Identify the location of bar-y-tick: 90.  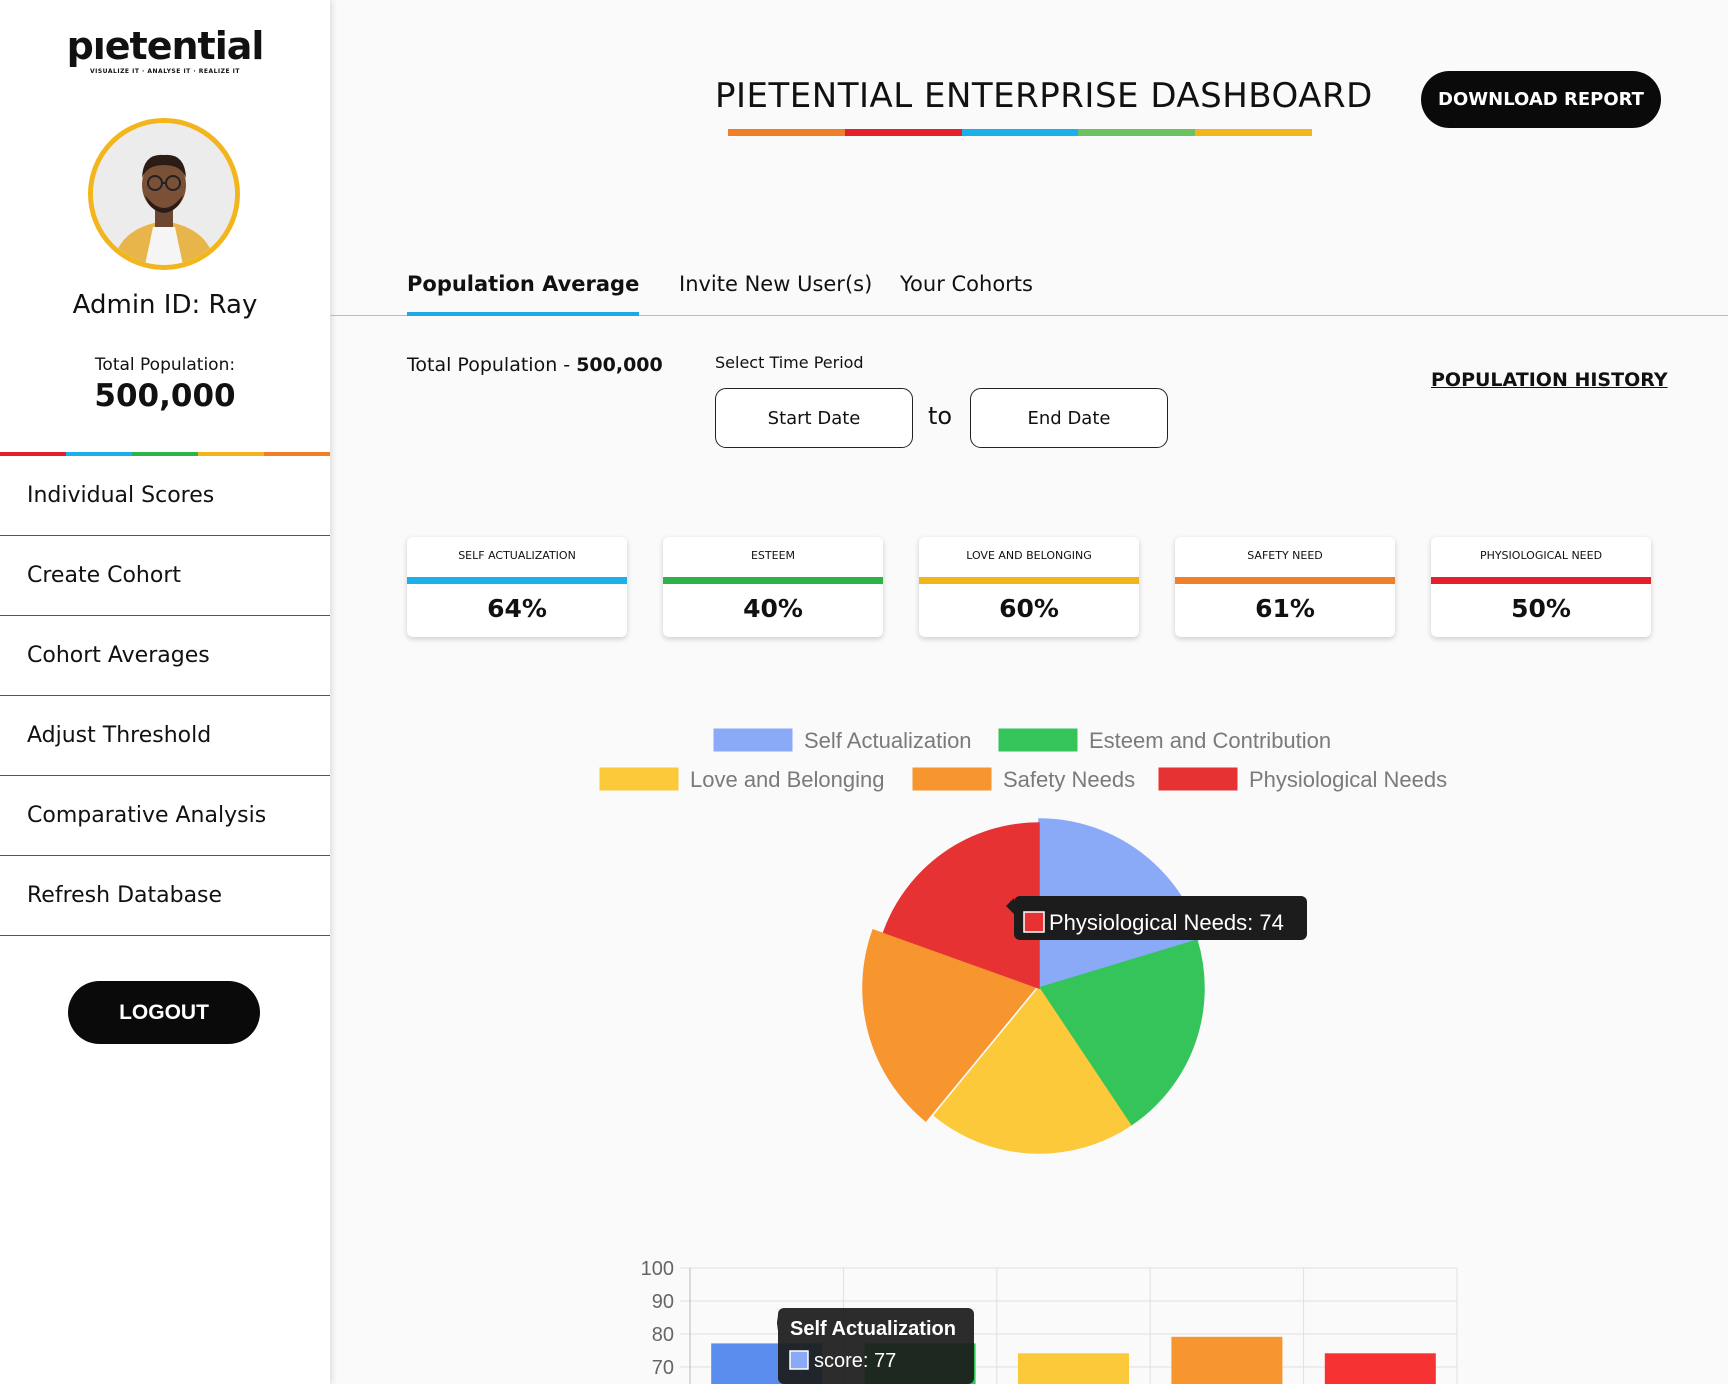
(663, 1302).